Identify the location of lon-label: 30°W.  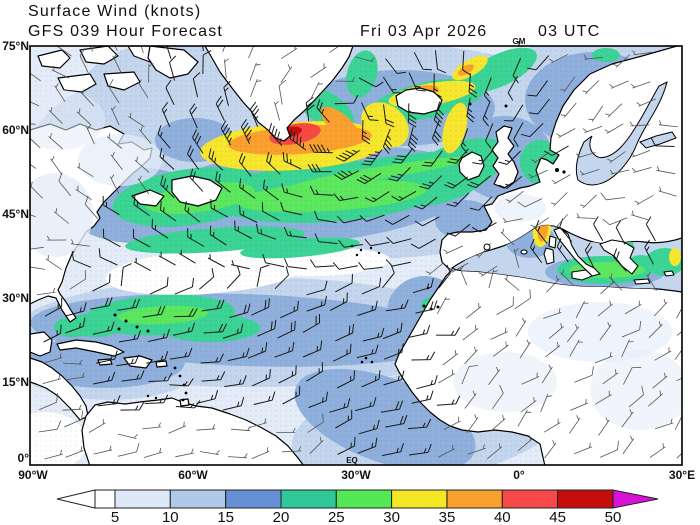
(356, 475).